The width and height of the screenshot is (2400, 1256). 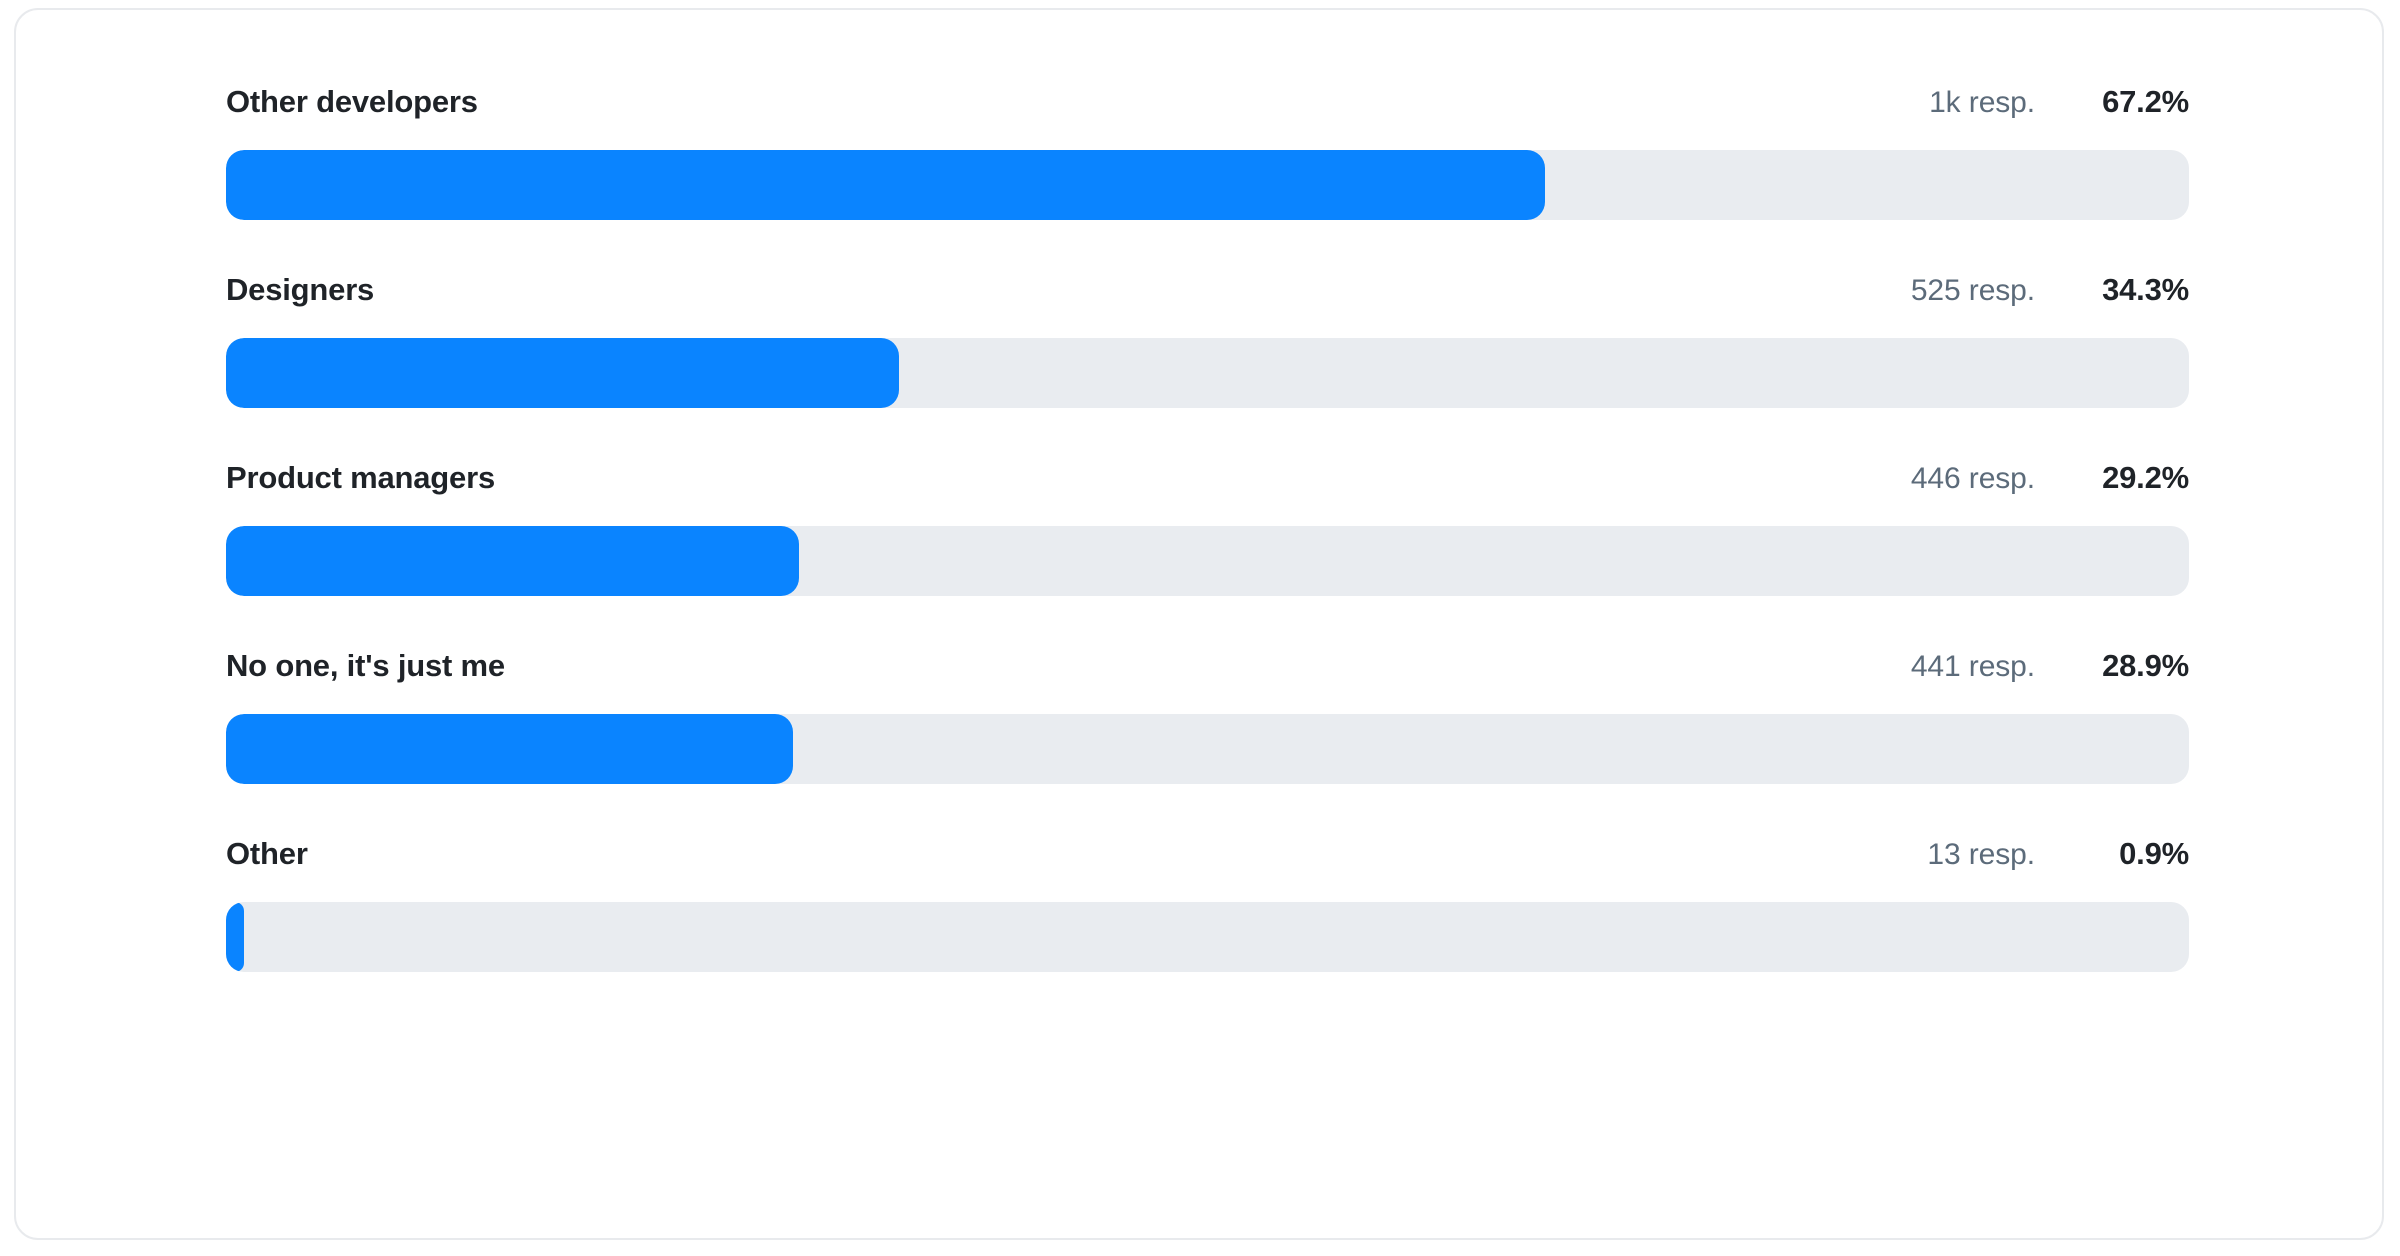 I want to click on bar-row-response-count: 13 resp., so click(x=1981, y=854).